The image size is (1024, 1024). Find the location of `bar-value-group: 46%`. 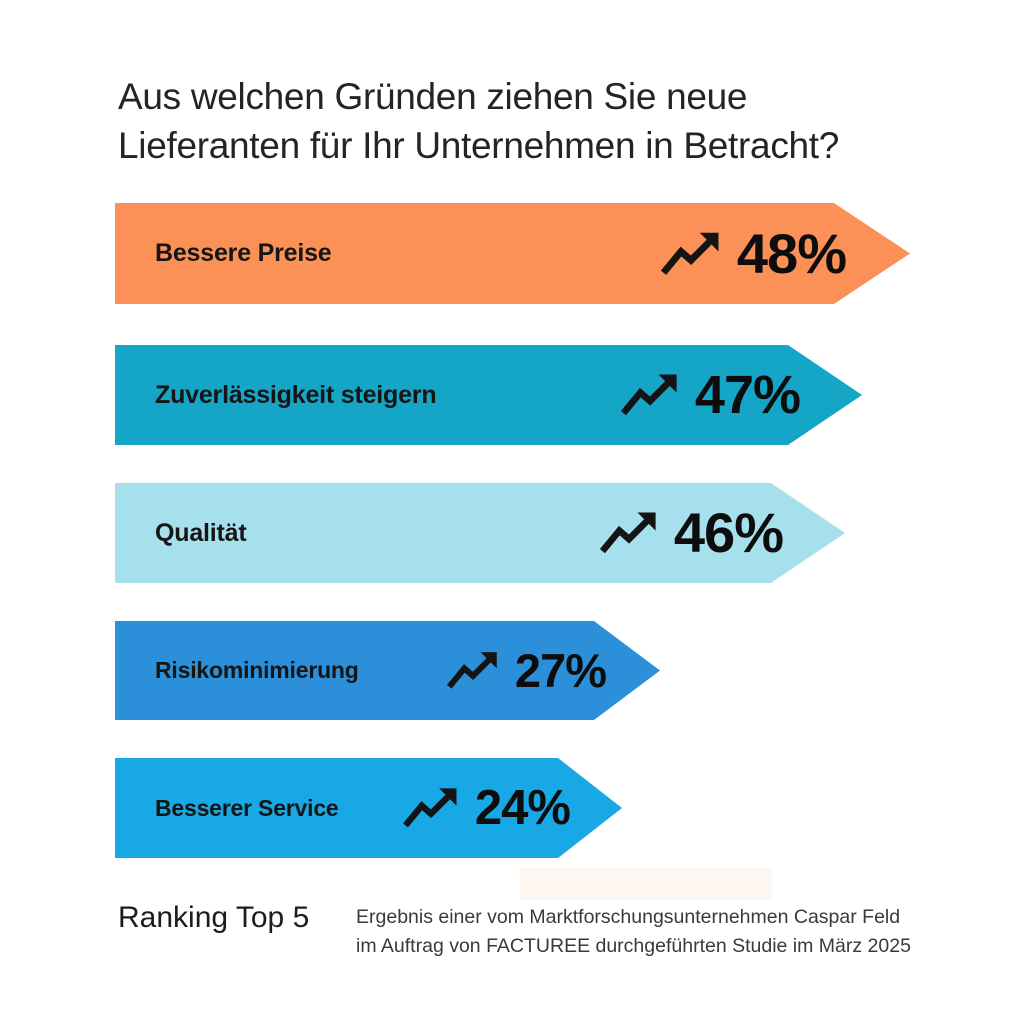

bar-value-group: 46% is located at coordinates (691, 533).